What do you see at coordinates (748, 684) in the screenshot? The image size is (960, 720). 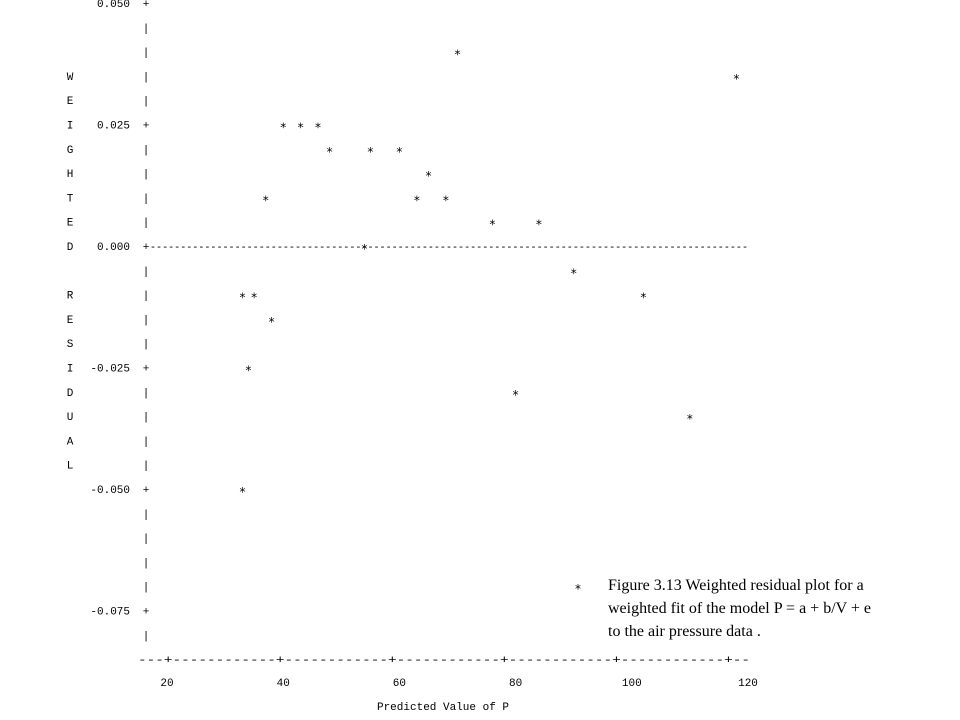 I see `x-tick-label: 120` at bounding box center [748, 684].